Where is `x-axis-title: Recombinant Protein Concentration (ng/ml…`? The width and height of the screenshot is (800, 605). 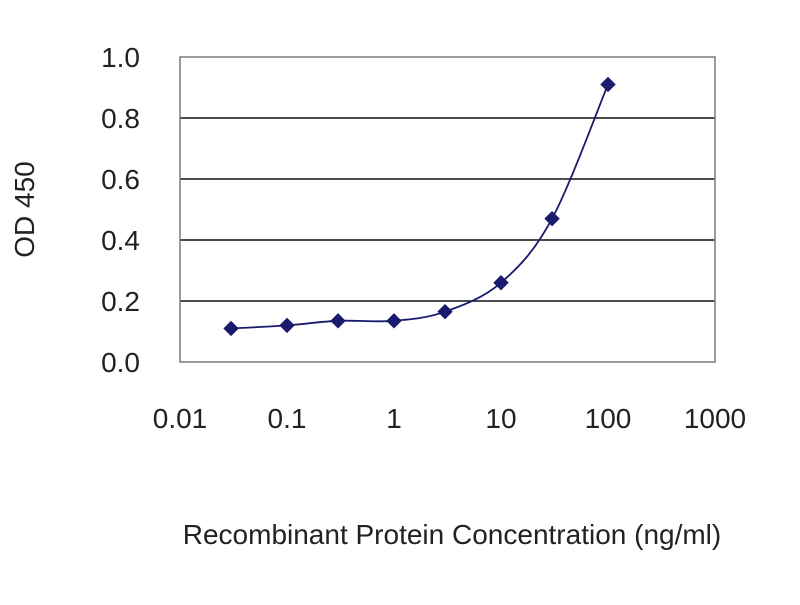 x-axis-title: Recombinant Protein Concentration (ng/ml… is located at coordinates (452, 534).